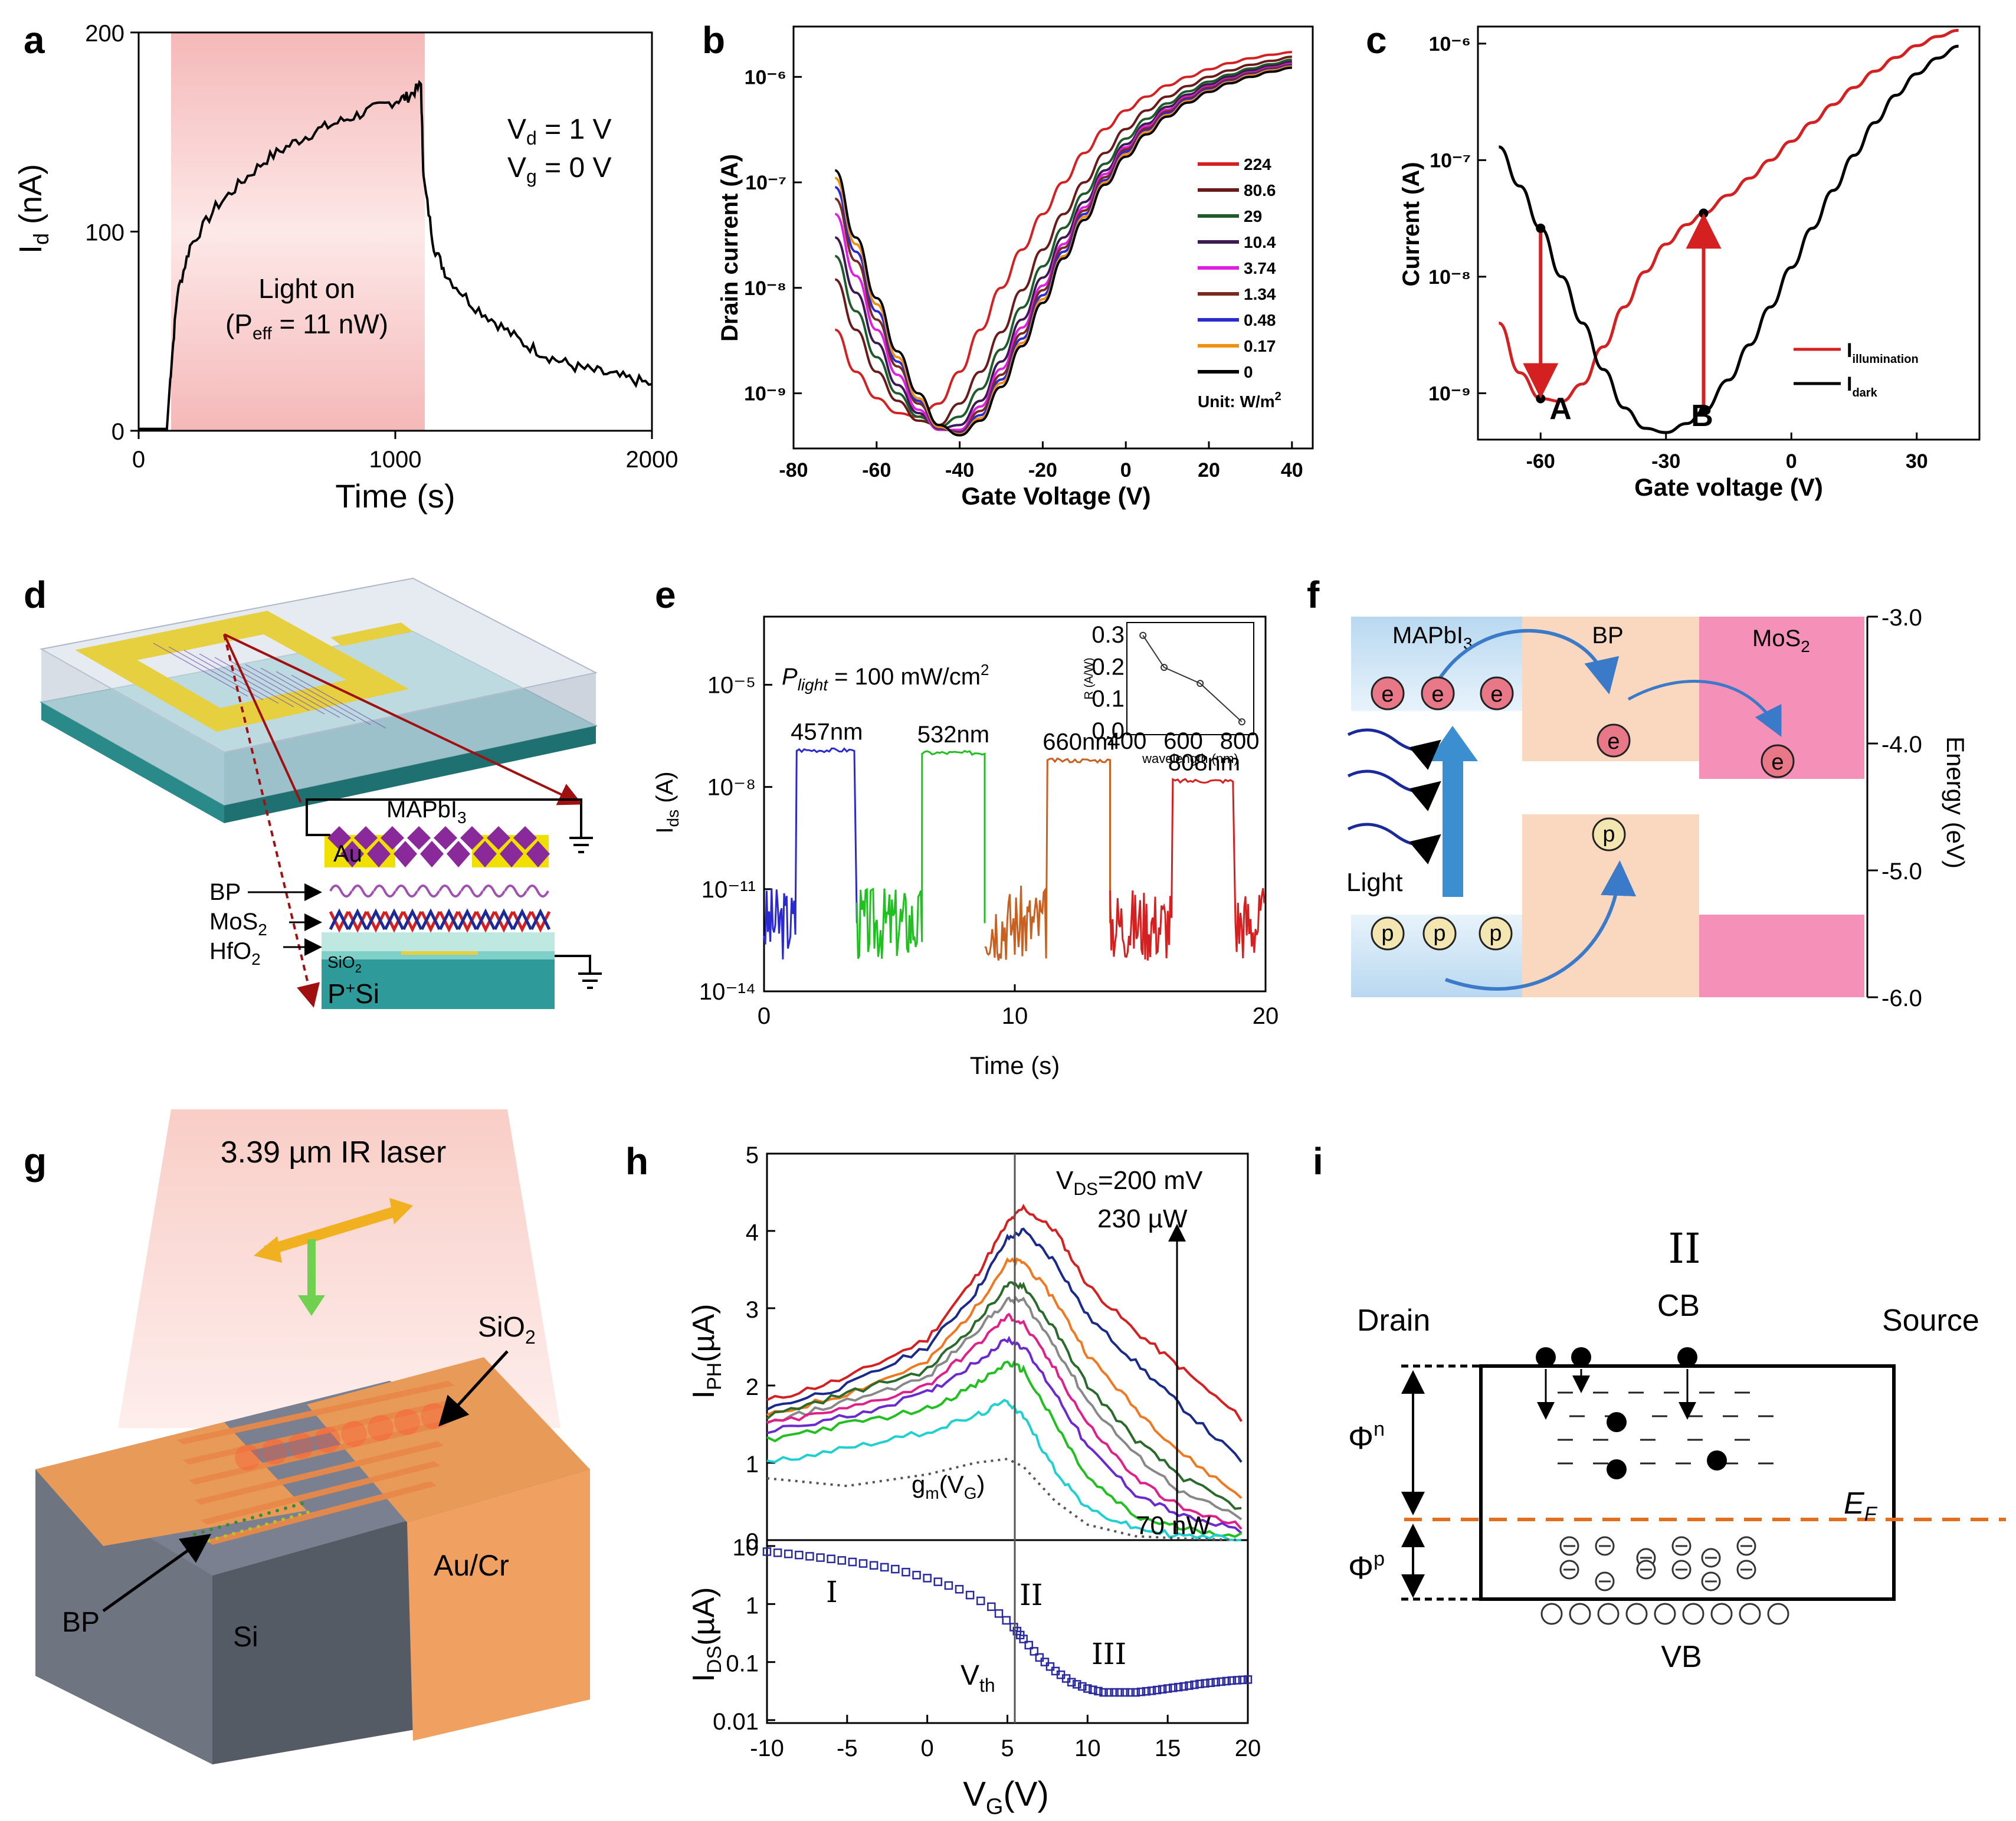 This screenshot has width=2016, height=1821. I want to click on vb-hole, so click(1551, 1614).